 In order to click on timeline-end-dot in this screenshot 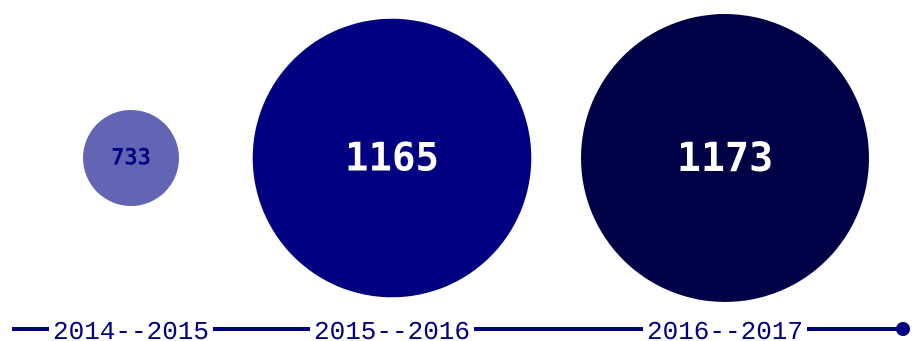, I will do `click(903, 329)`.